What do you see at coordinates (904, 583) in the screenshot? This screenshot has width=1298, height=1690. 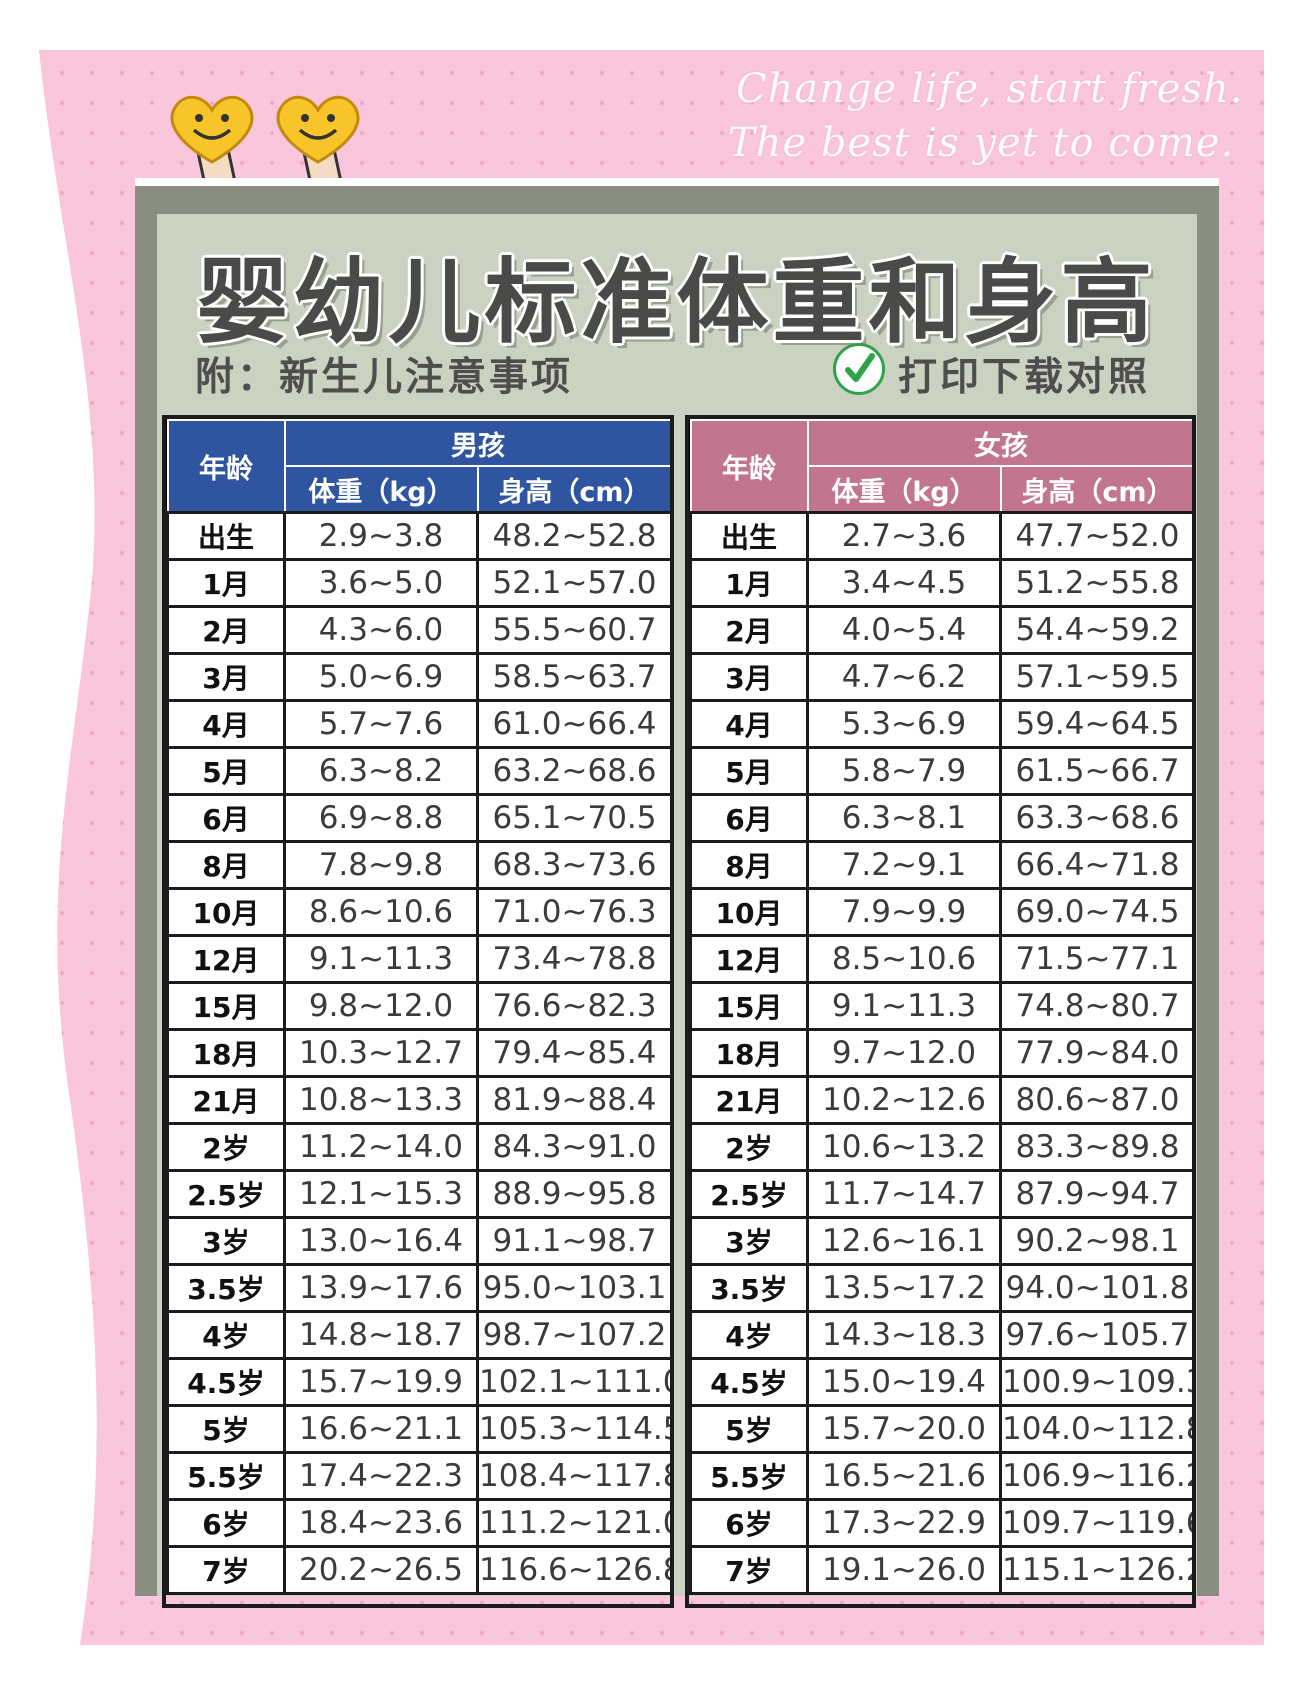 I see `weight-range-cell: 3.4~4.5` at bounding box center [904, 583].